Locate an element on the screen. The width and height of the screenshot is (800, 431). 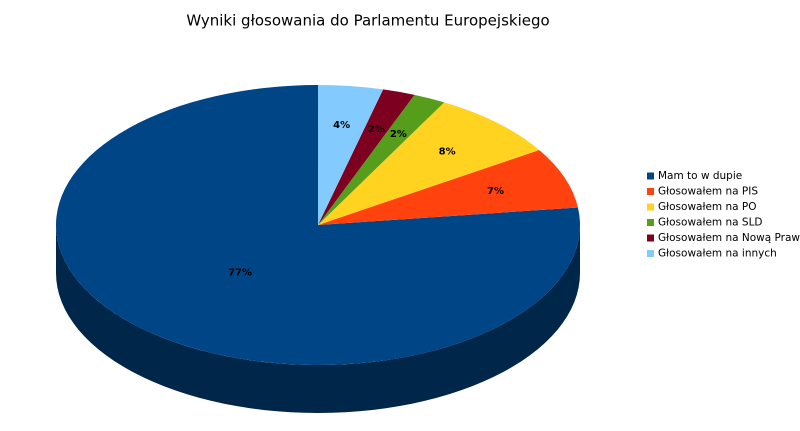
legend-label: Głosowałem na SLD is located at coordinates (710, 223).